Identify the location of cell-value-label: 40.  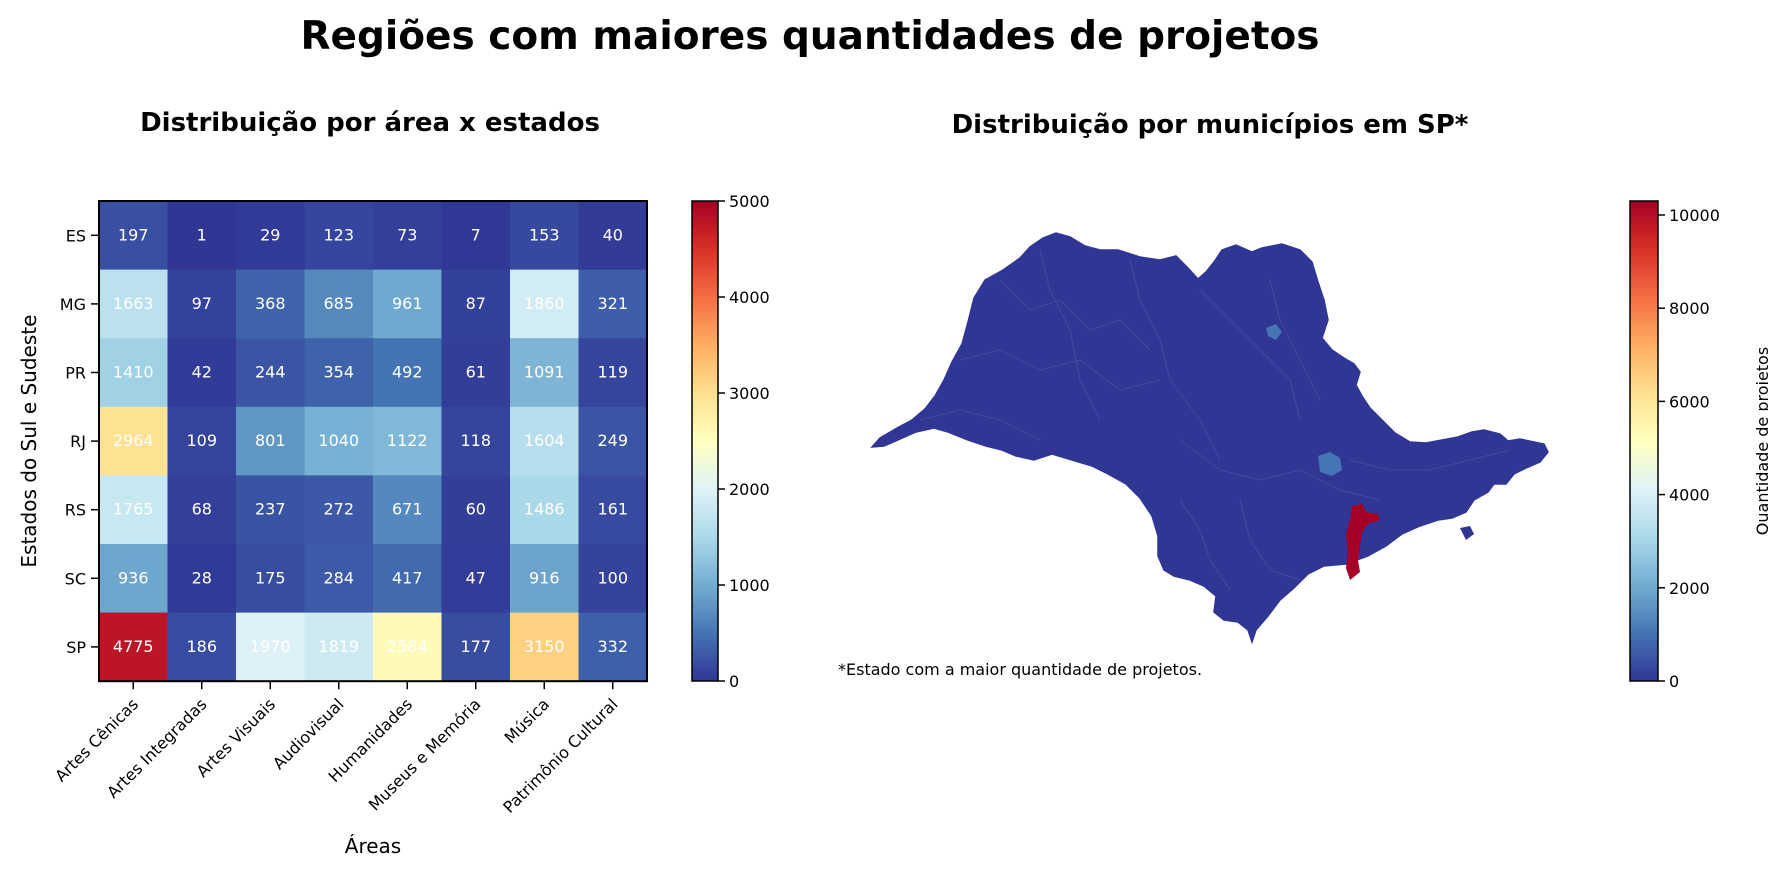
(613, 234).